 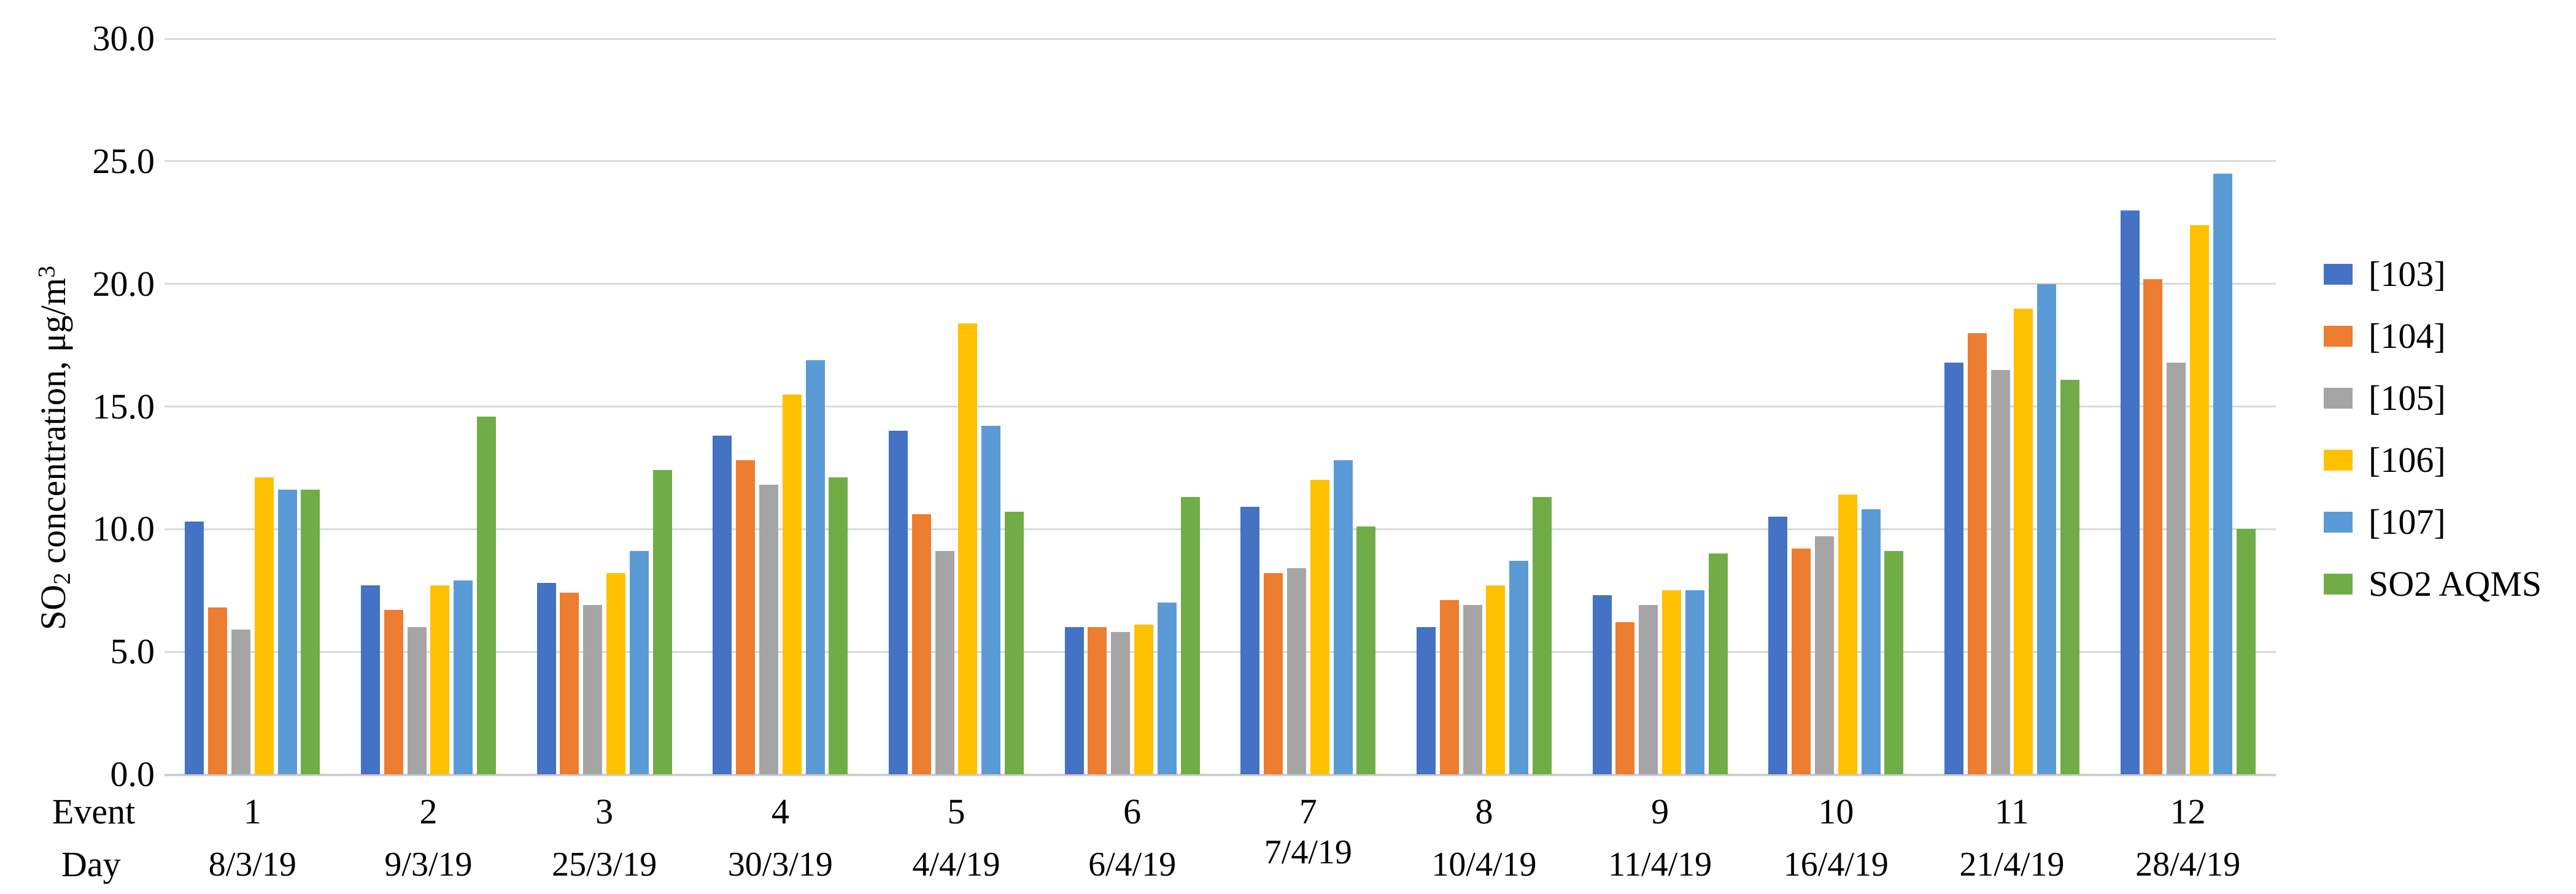 What do you see at coordinates (2407, 460) in the screenshot?
I see `legend-label: [106]` at bounding box center [2407, 460].